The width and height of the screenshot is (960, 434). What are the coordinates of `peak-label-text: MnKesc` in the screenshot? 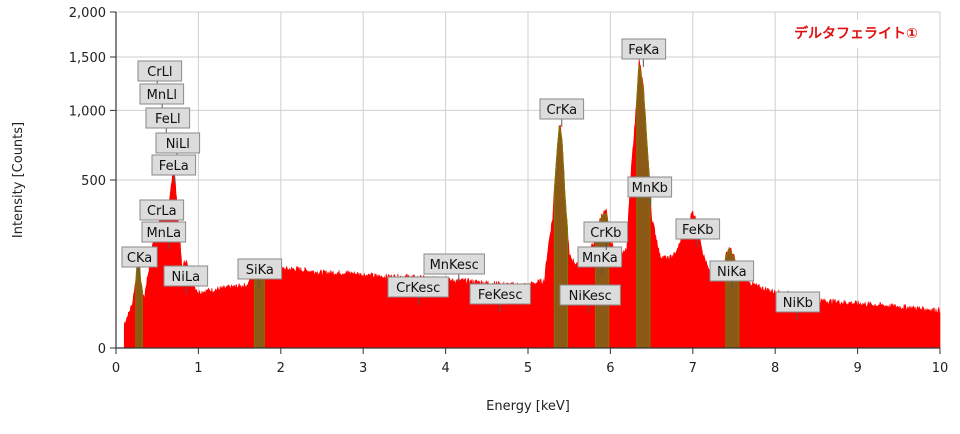 It's located at (454, 265).